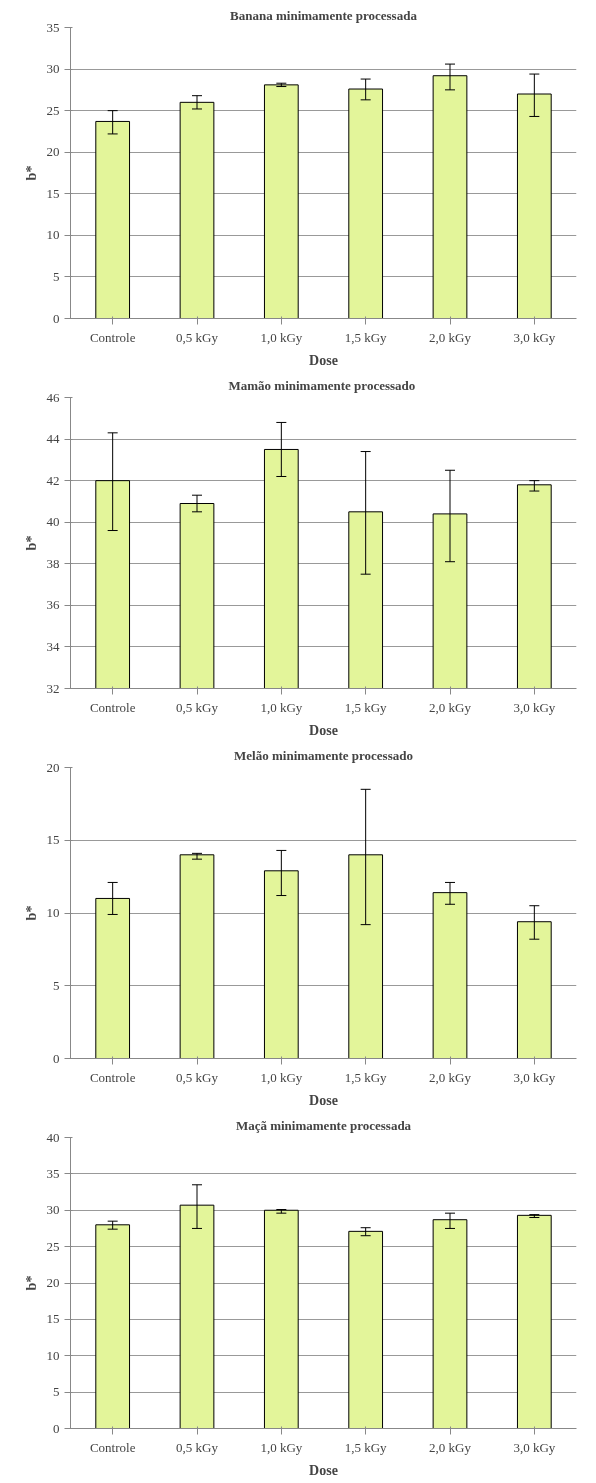 This screenshot has width=596, height=1483. What do you see at coordinates (53, 397) in the screenshot?
I see `y-tick-label: 46` at bounding box center [53, 397].